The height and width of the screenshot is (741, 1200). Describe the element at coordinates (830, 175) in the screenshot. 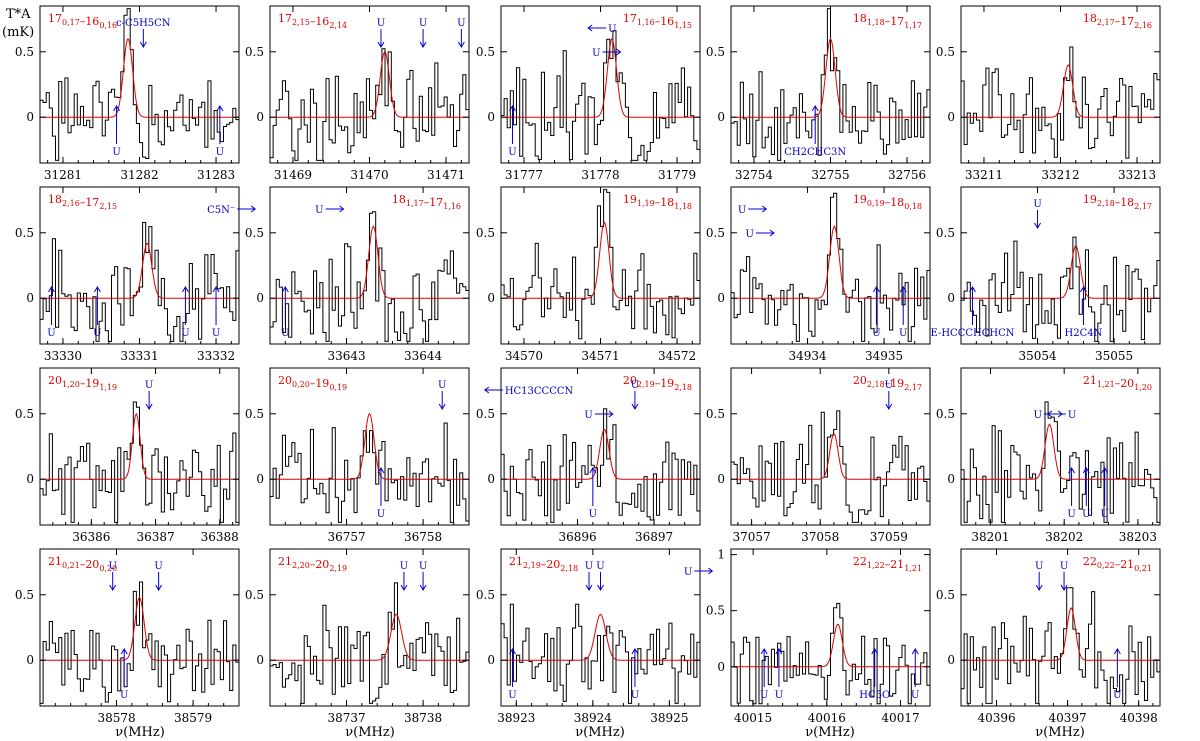

I see `x-tick-label: 32755` at that location.